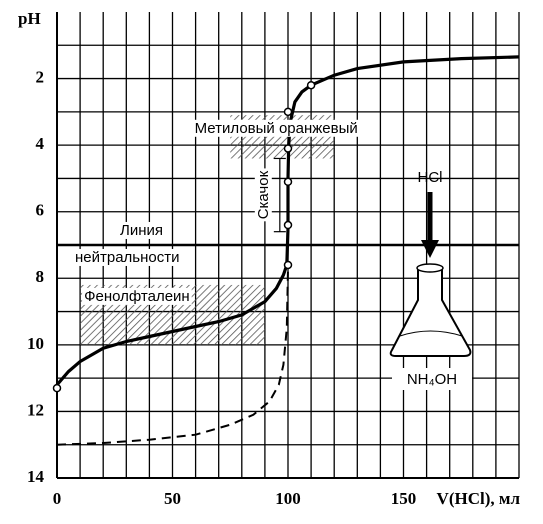 Image resolution: width=543 pixels, height=524 pixels. Describe the element at coordinates (35, 343) in the screenshot. I see `y-tick-label: 10` at that location.